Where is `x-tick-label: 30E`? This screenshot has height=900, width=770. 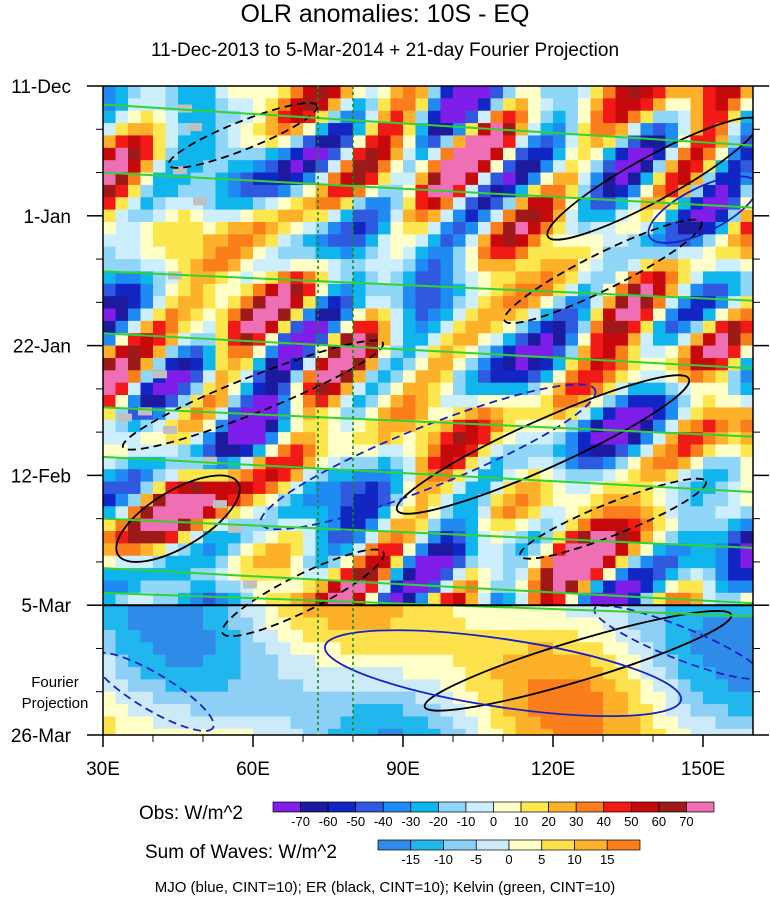
x-tick-label: 30E is located at coordinates (103, 769).